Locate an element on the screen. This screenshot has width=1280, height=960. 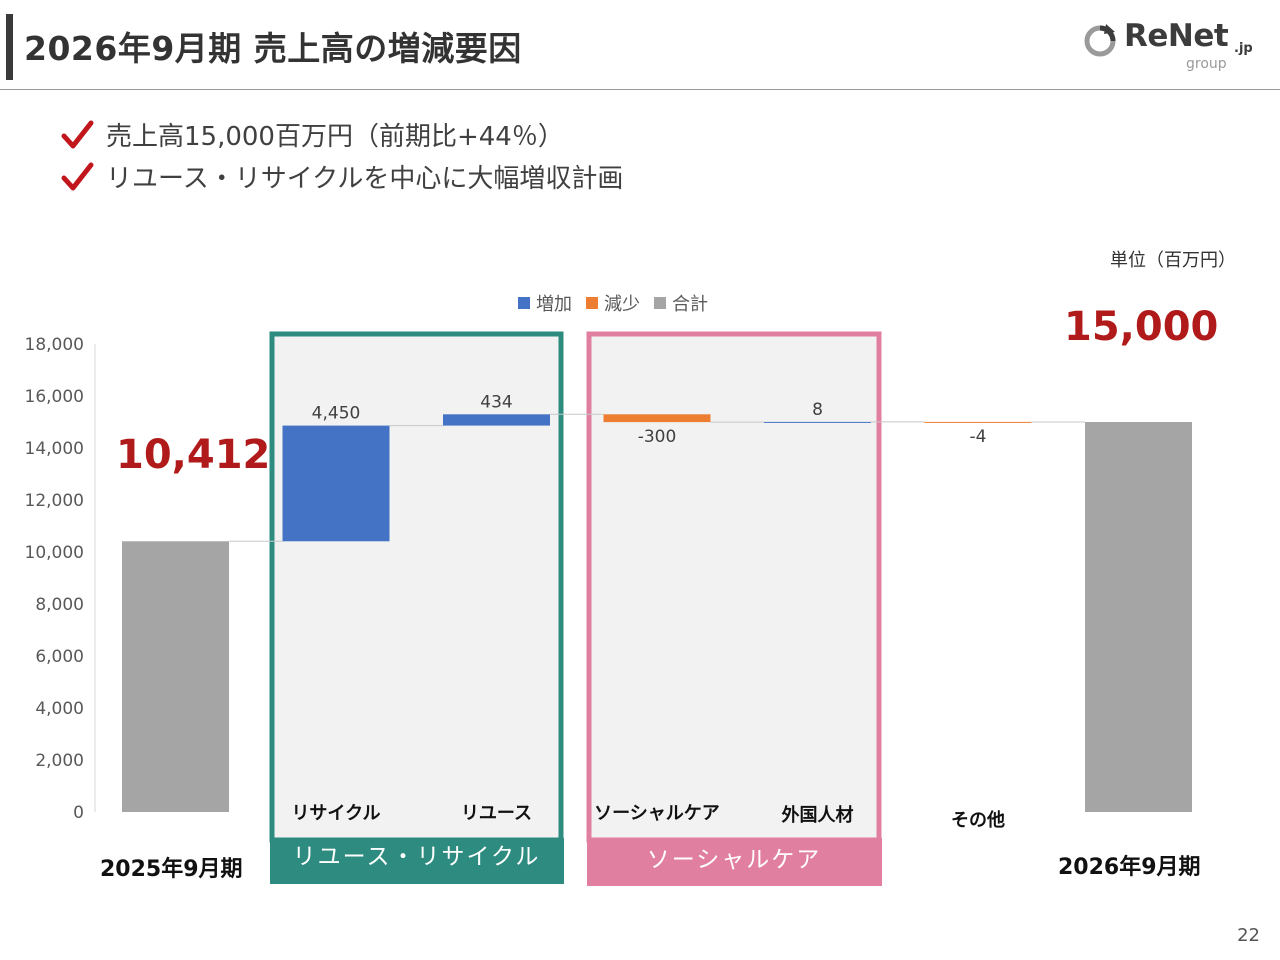
x-category-label: リユース is located at coordinates (496, 813).